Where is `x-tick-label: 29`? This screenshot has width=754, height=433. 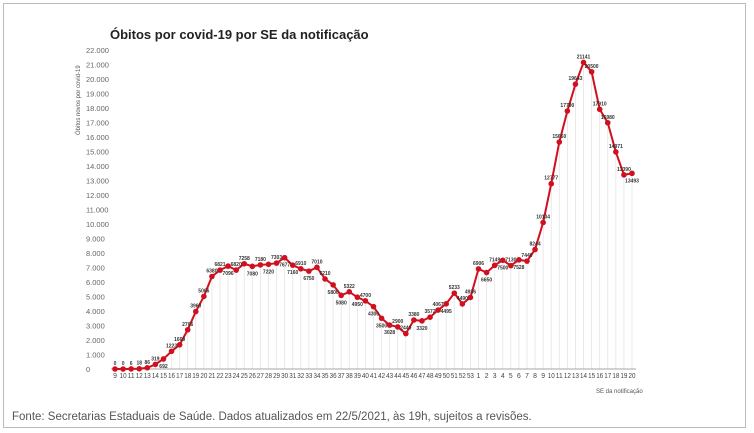
x-tick-label: 29 is located at coordinates (276, 376).